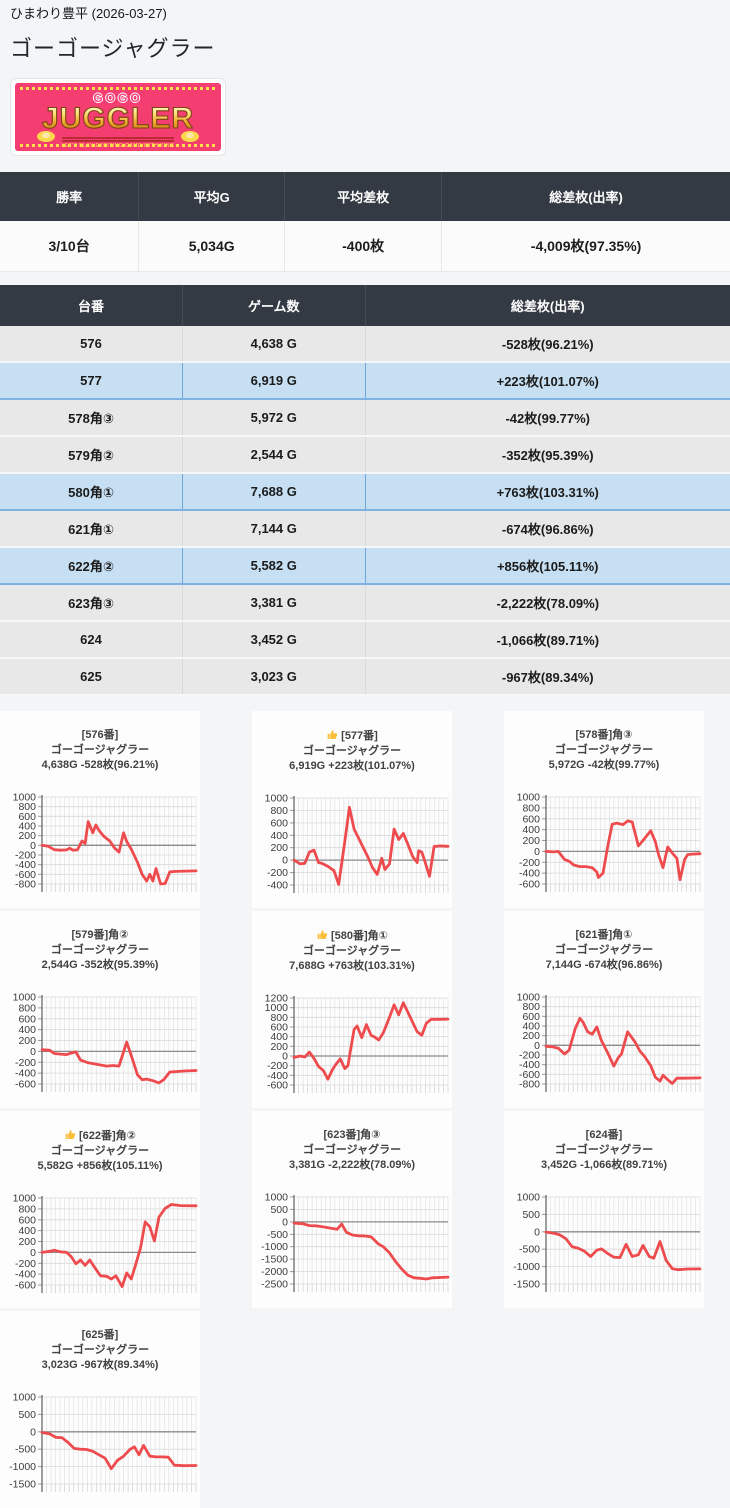 The image size is (730, 1508). What do you see at coordinates (363, 246) in the screenshot?
I see `summary-avg-diff: -400枚` at bounding box center [363, 246].